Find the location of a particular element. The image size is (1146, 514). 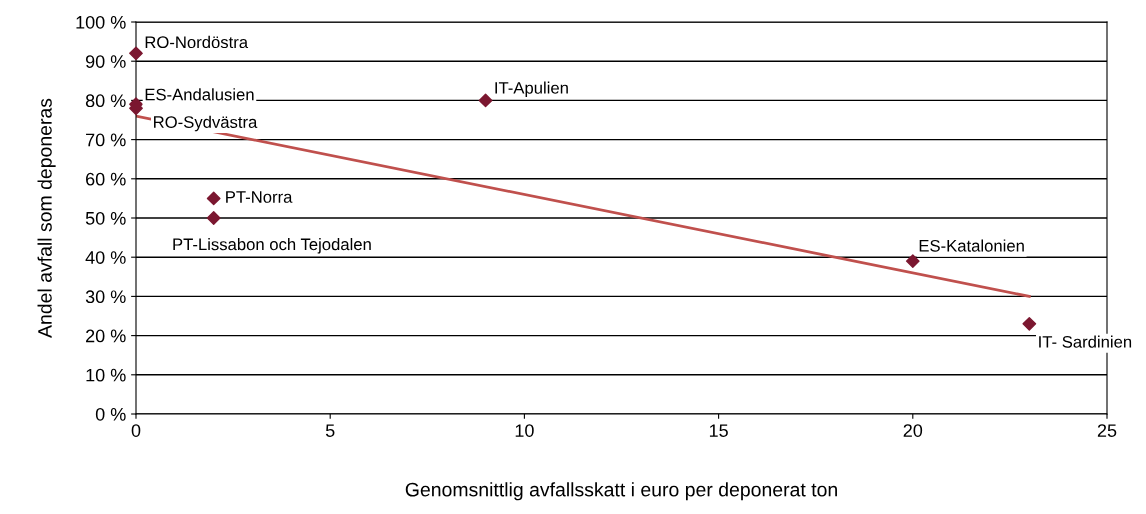

annotation: ES-Andalusien is located at coordinates (199, 94).